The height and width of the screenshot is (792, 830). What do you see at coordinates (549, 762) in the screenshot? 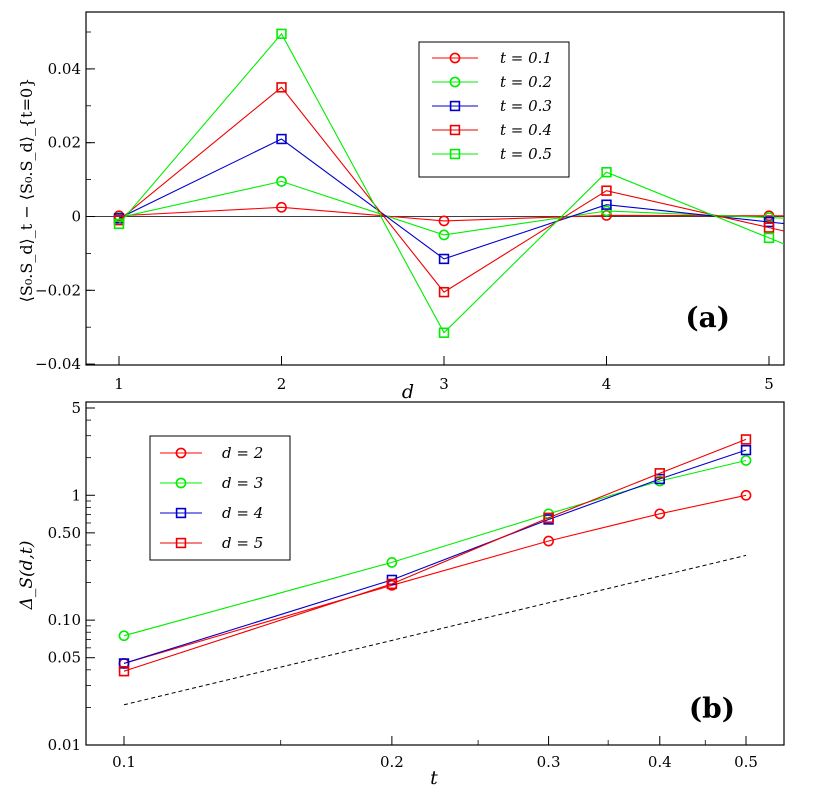
I see `panel-b-xtick-label: 0.3` at bounding box center [549, 762].